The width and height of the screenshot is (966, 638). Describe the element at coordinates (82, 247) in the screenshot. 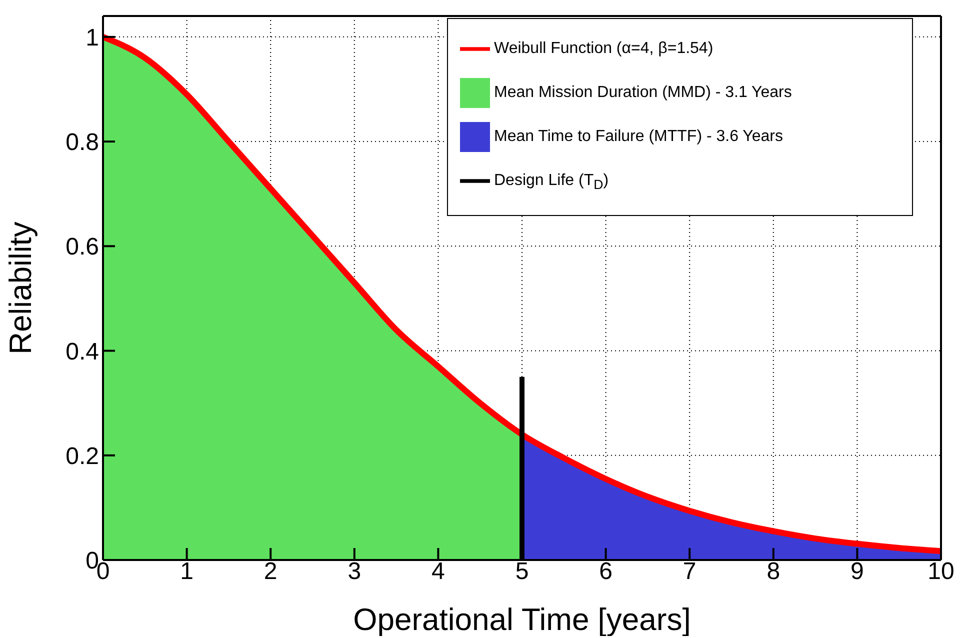

I see `y-tick-label: 0.6` at that location.